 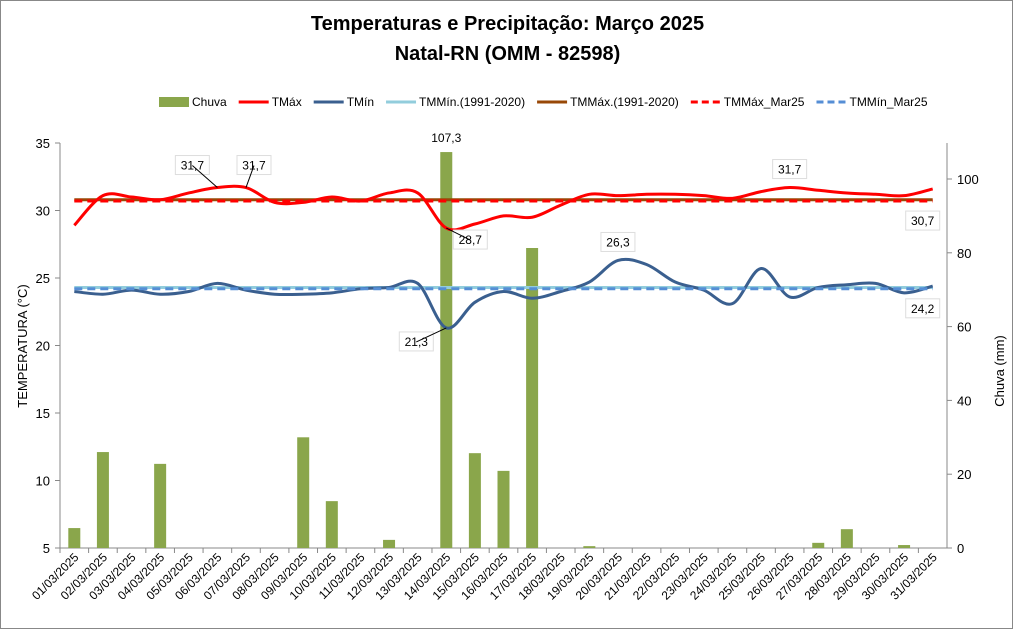 What do you see at coordinates (43, 413) in the screenshot?
I see `y-tick-label: 15` at bounding box center [43, 413].